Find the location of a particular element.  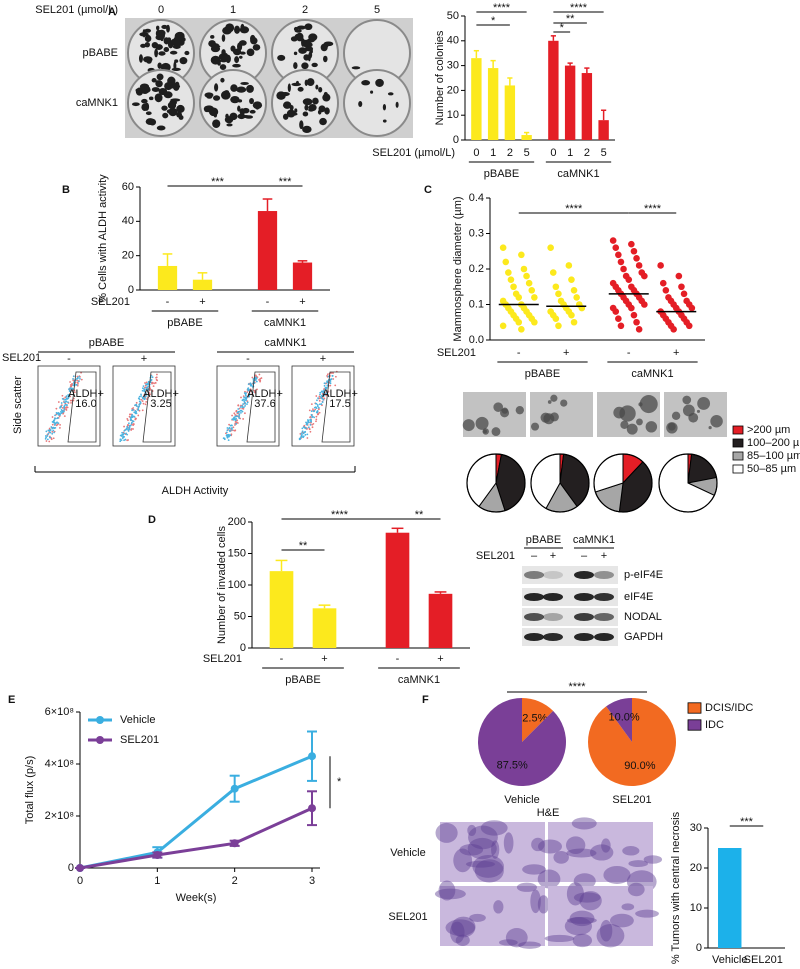

y-tick-label: 2×10⁸ is located at coordinates (59, 816).